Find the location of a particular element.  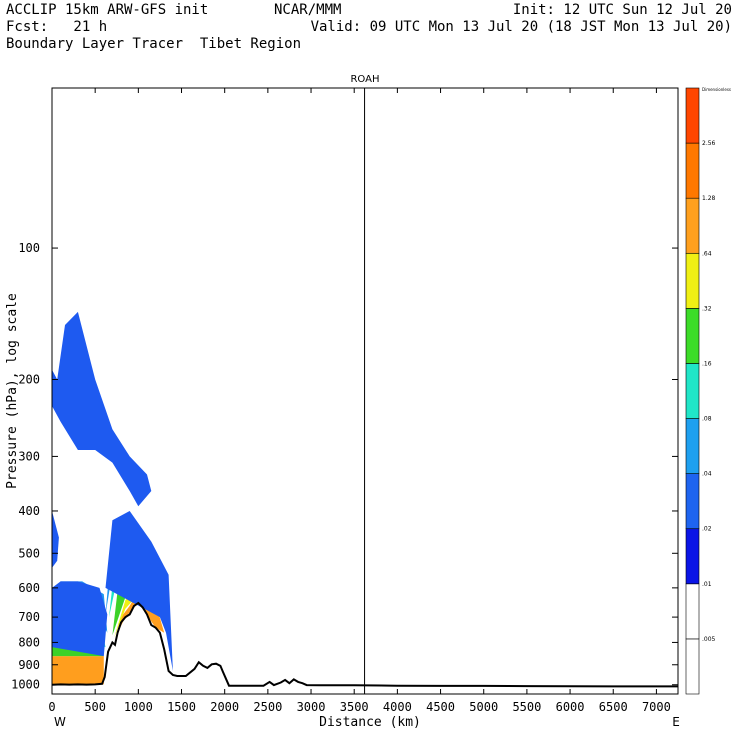

y-tick-label: 1000 is located at coordinates (25, 685).